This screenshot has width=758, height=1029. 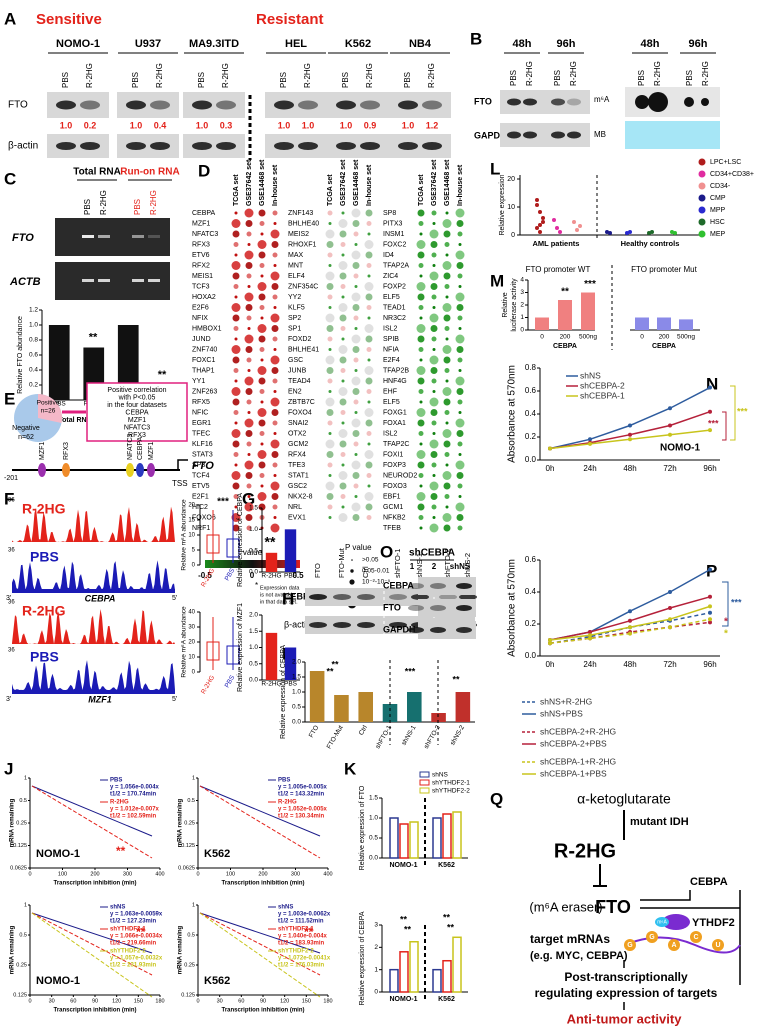 What do you see at coordinates (531, 390) in the screenshot?
I see `label: 0.6` at bounding box center [531, 390].